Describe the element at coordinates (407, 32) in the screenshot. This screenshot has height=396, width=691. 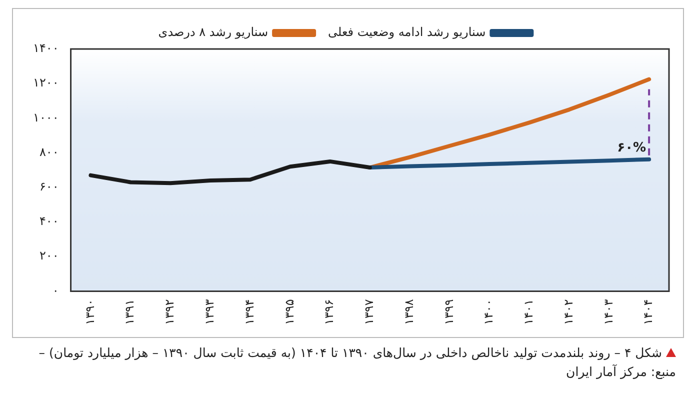
I see `legend-label: سناریو رشد ادامه وضعیت فعلی` at that location.